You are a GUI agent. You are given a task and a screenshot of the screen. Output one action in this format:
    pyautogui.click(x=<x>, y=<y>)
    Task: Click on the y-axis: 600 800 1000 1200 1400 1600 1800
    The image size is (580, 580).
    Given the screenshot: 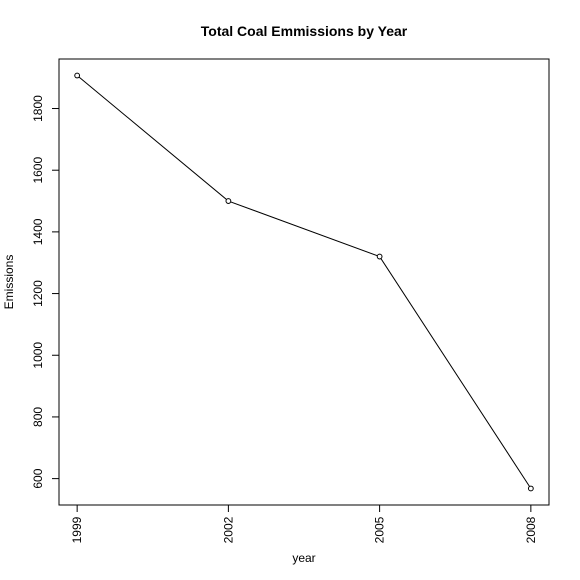 What is the action you would take?
    pyautogui.click(x=45, y=292)
    